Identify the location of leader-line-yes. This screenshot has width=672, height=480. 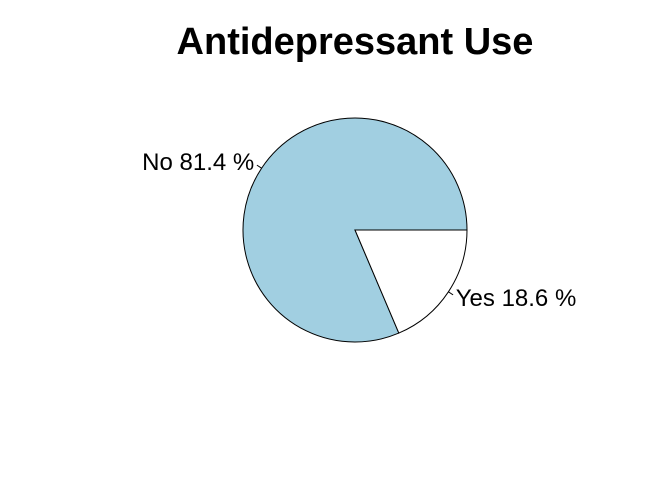
(451, 293).